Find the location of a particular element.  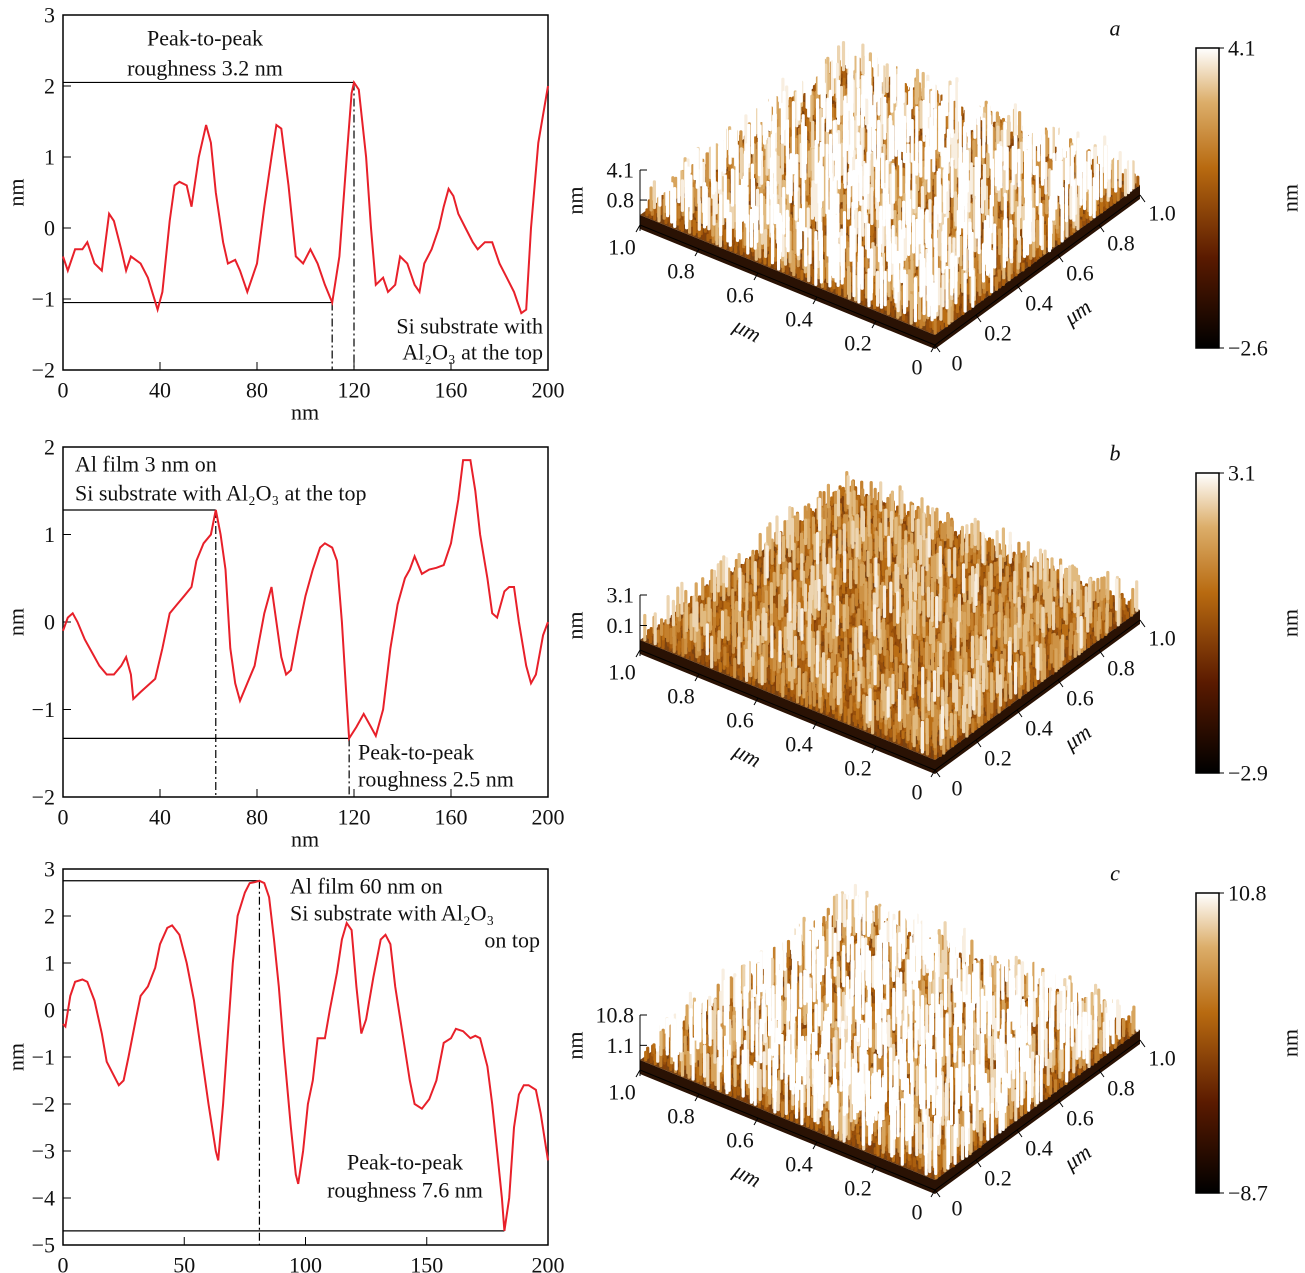

annotation: Al film 3 nm on is located at coordinates (146, 464).